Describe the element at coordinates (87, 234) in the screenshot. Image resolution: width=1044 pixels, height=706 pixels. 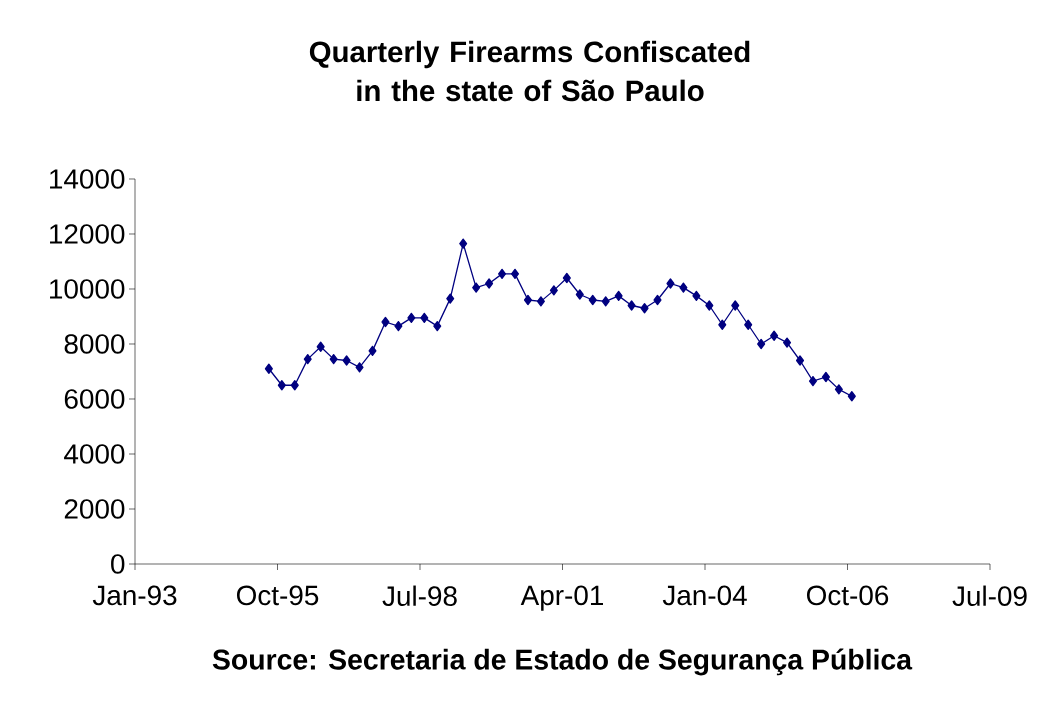
I see `y-tick-label: 12000` at that location.